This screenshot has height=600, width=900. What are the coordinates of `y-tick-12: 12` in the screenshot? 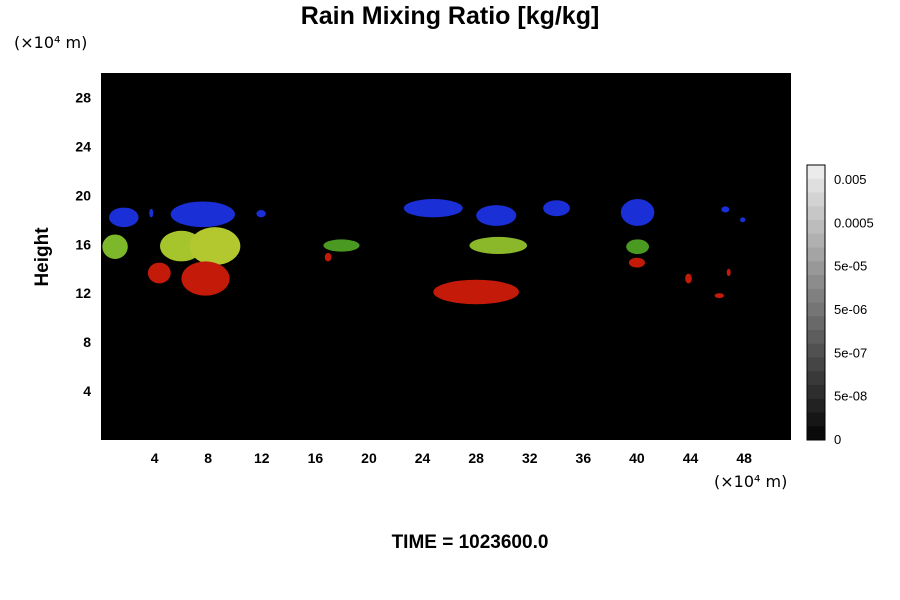 It's located at (83, 293).